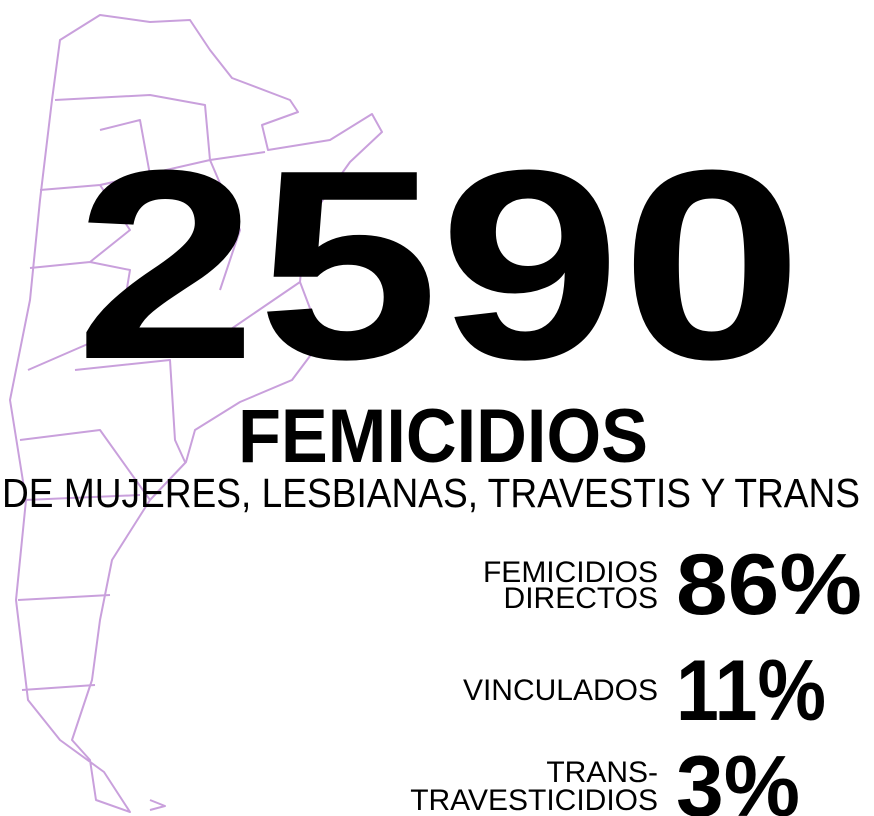  I want to click on breakdown-value: 3%, so click(738, 777).